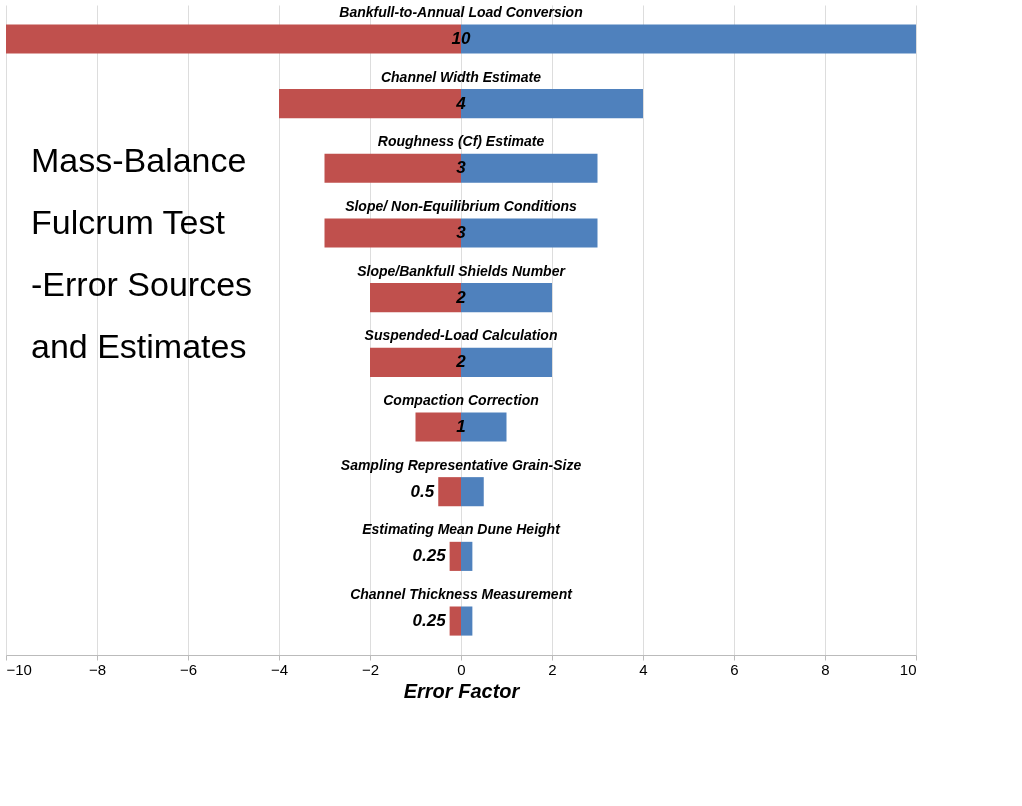 This screenshot has width=1022, height=806. I want to click on y-tick-label: Sampling Representative Grain-Size, so click(461, 464).